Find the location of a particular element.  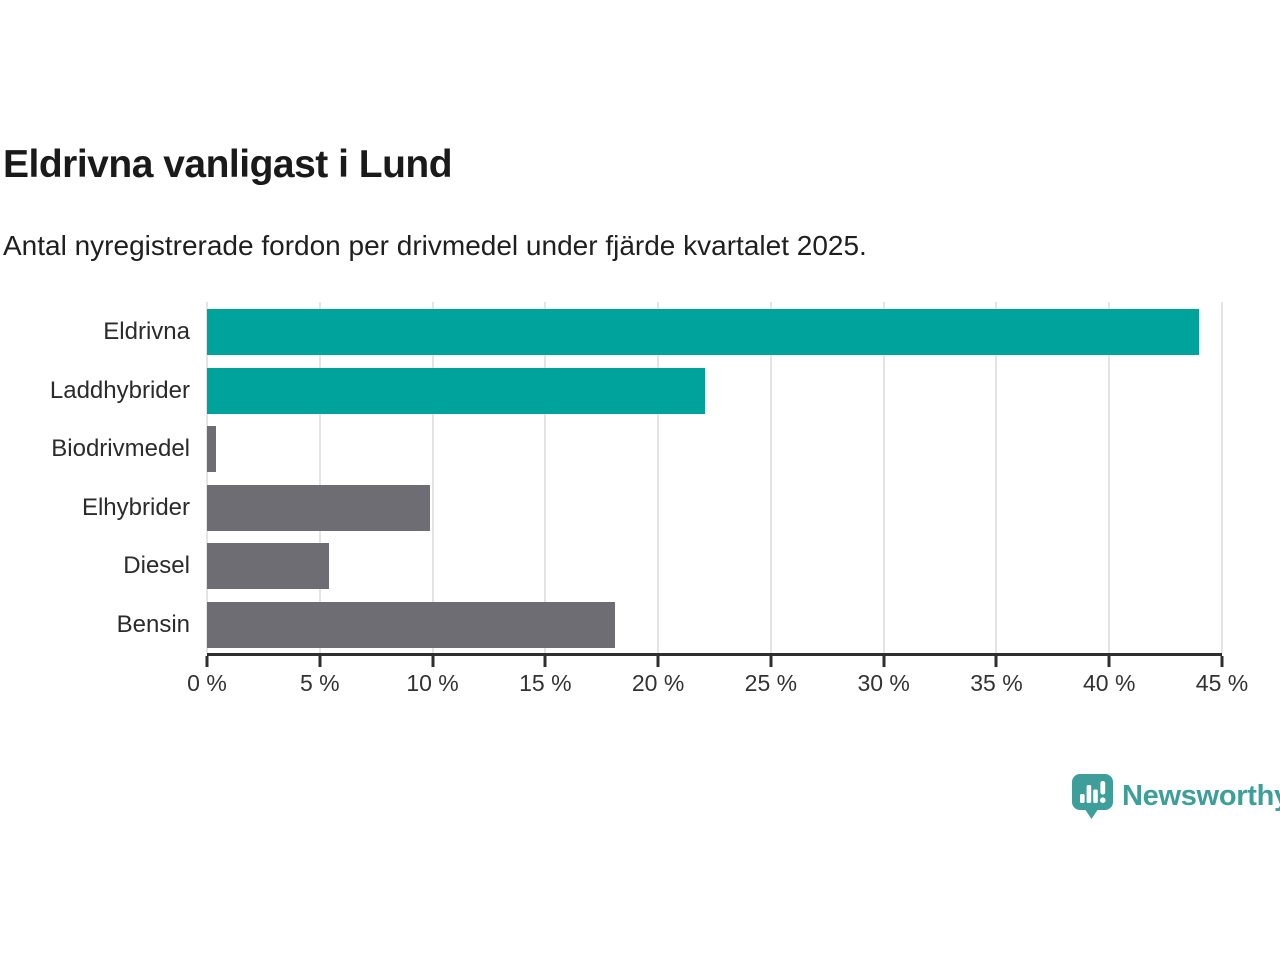

x-axis-tick-label: 45 % is located at coordinates (1222, 683).